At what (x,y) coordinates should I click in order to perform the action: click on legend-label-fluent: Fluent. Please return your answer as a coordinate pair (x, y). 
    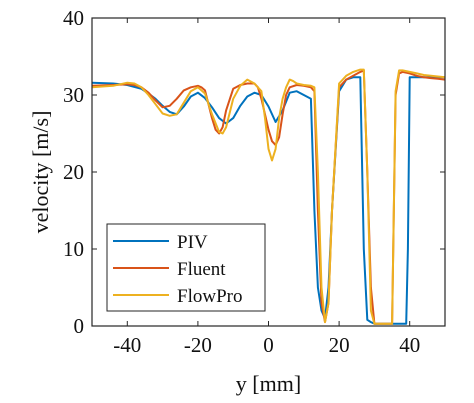
    Looking at the image, I should click on (201, 269).